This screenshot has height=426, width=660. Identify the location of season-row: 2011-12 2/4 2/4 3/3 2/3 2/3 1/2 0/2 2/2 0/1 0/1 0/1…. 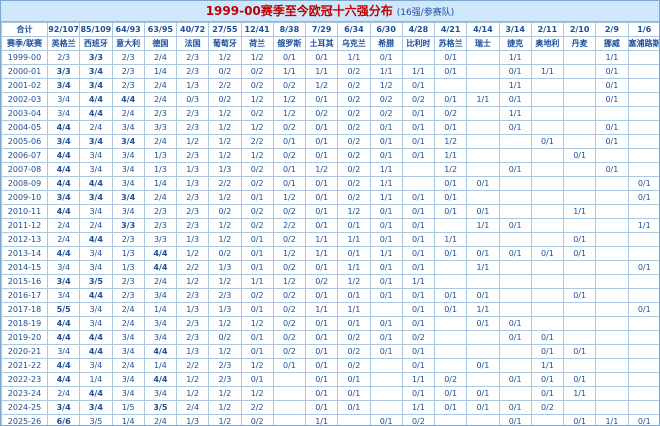
(330, 225).